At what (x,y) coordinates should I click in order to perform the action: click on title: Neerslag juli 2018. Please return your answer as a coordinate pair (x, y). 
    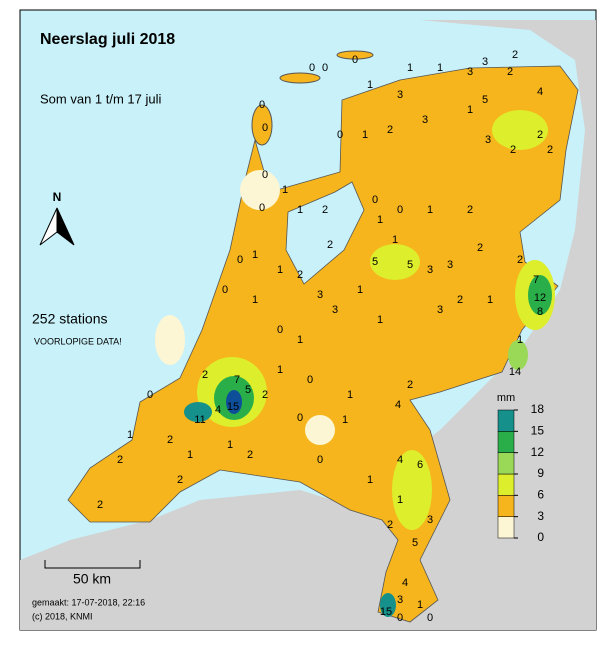
    Looking at the image, I should click on (107, 39).